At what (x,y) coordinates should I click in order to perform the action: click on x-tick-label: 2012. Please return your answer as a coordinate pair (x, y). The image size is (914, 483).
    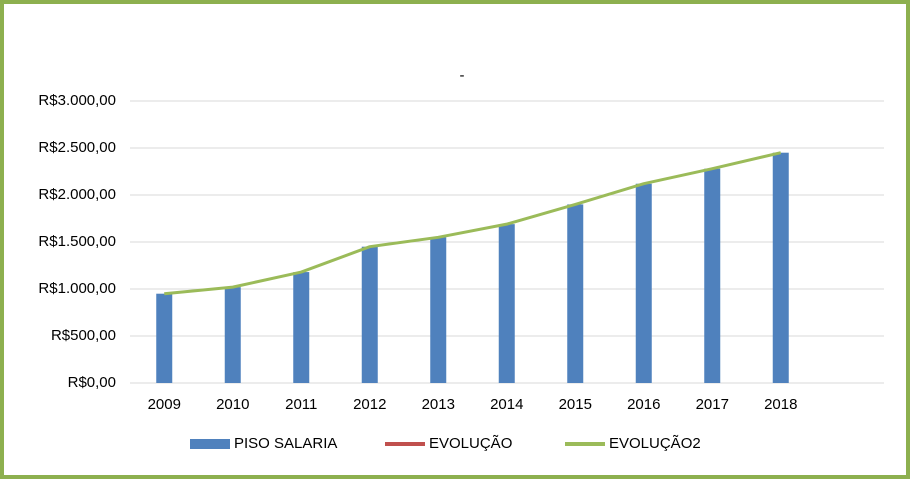
    Looking at the image, I should click on (369, 404).